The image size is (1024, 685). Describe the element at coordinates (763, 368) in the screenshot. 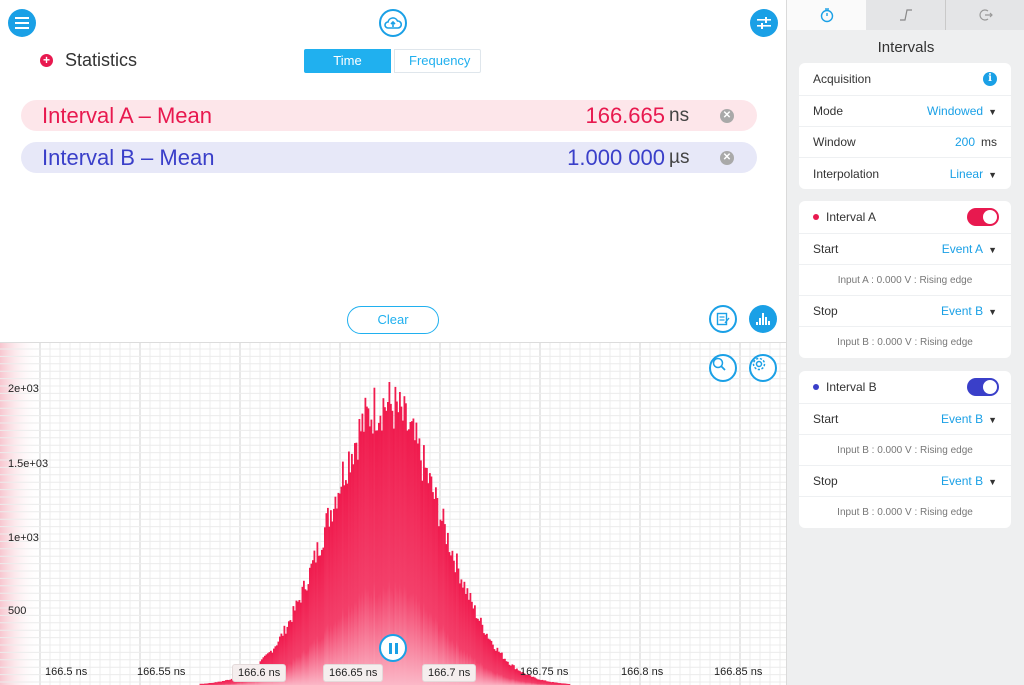

I see `plot-settings-button` at that location.